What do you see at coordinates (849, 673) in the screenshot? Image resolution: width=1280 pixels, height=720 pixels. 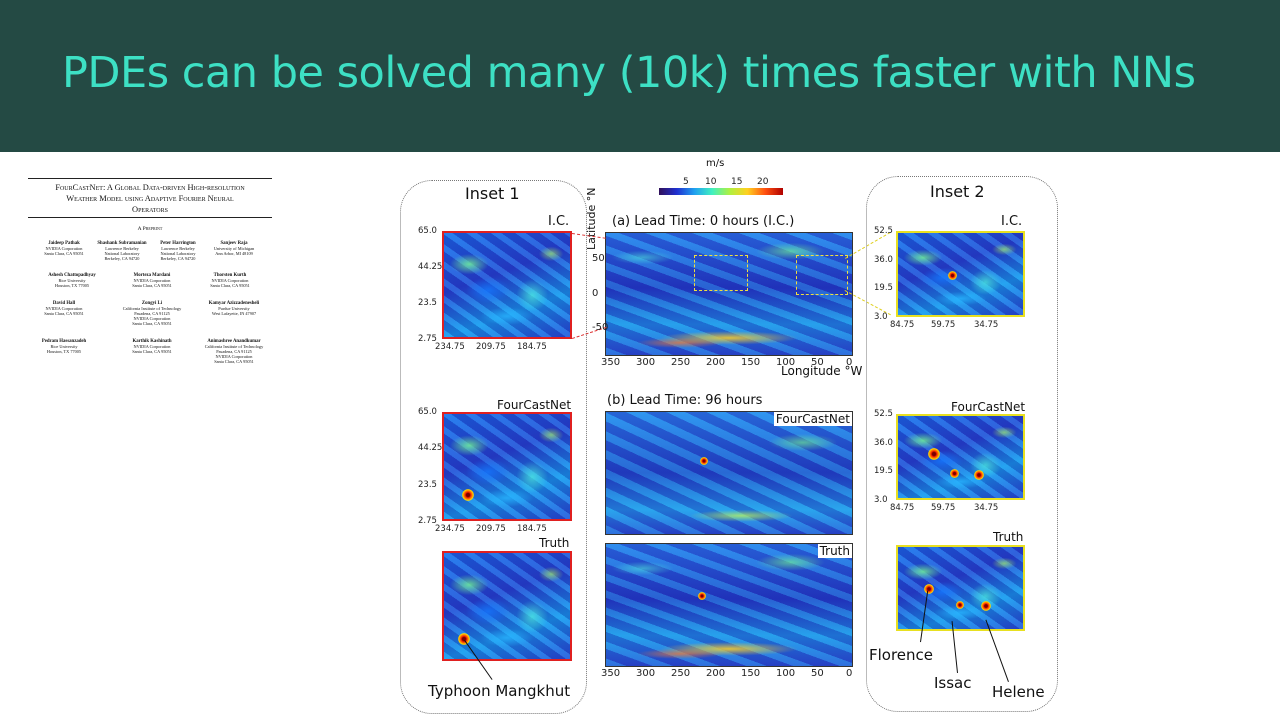 I see `panel-b-xtick: 0` at bounding box center [849, 673].